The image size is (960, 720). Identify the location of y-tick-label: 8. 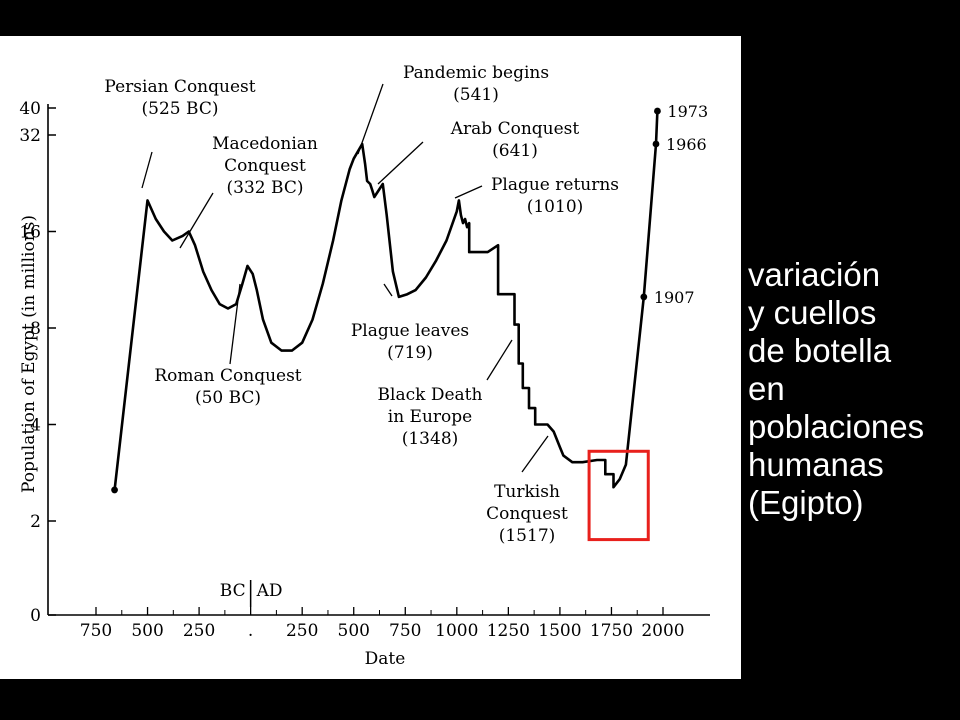
(35, 329).